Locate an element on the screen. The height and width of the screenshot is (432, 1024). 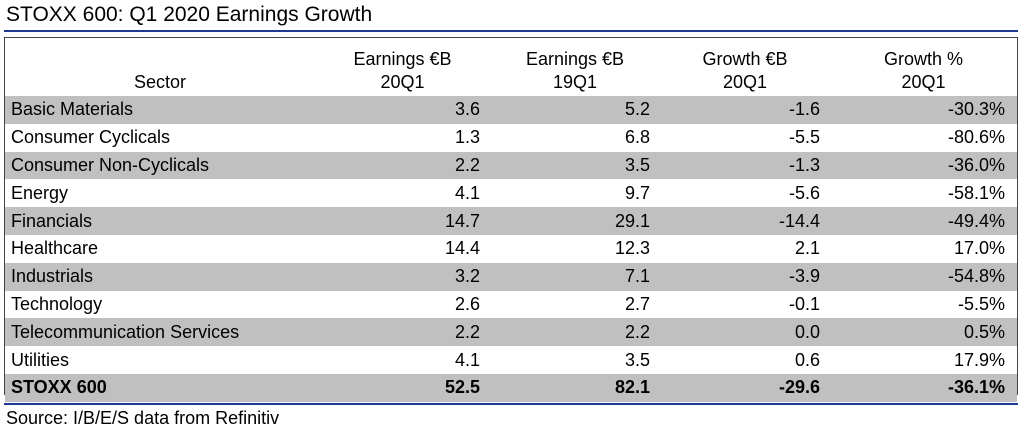
table-row: Basic Materials 3.6 5.2 -1.6 -30.3% is located at coordinates (511, 110).